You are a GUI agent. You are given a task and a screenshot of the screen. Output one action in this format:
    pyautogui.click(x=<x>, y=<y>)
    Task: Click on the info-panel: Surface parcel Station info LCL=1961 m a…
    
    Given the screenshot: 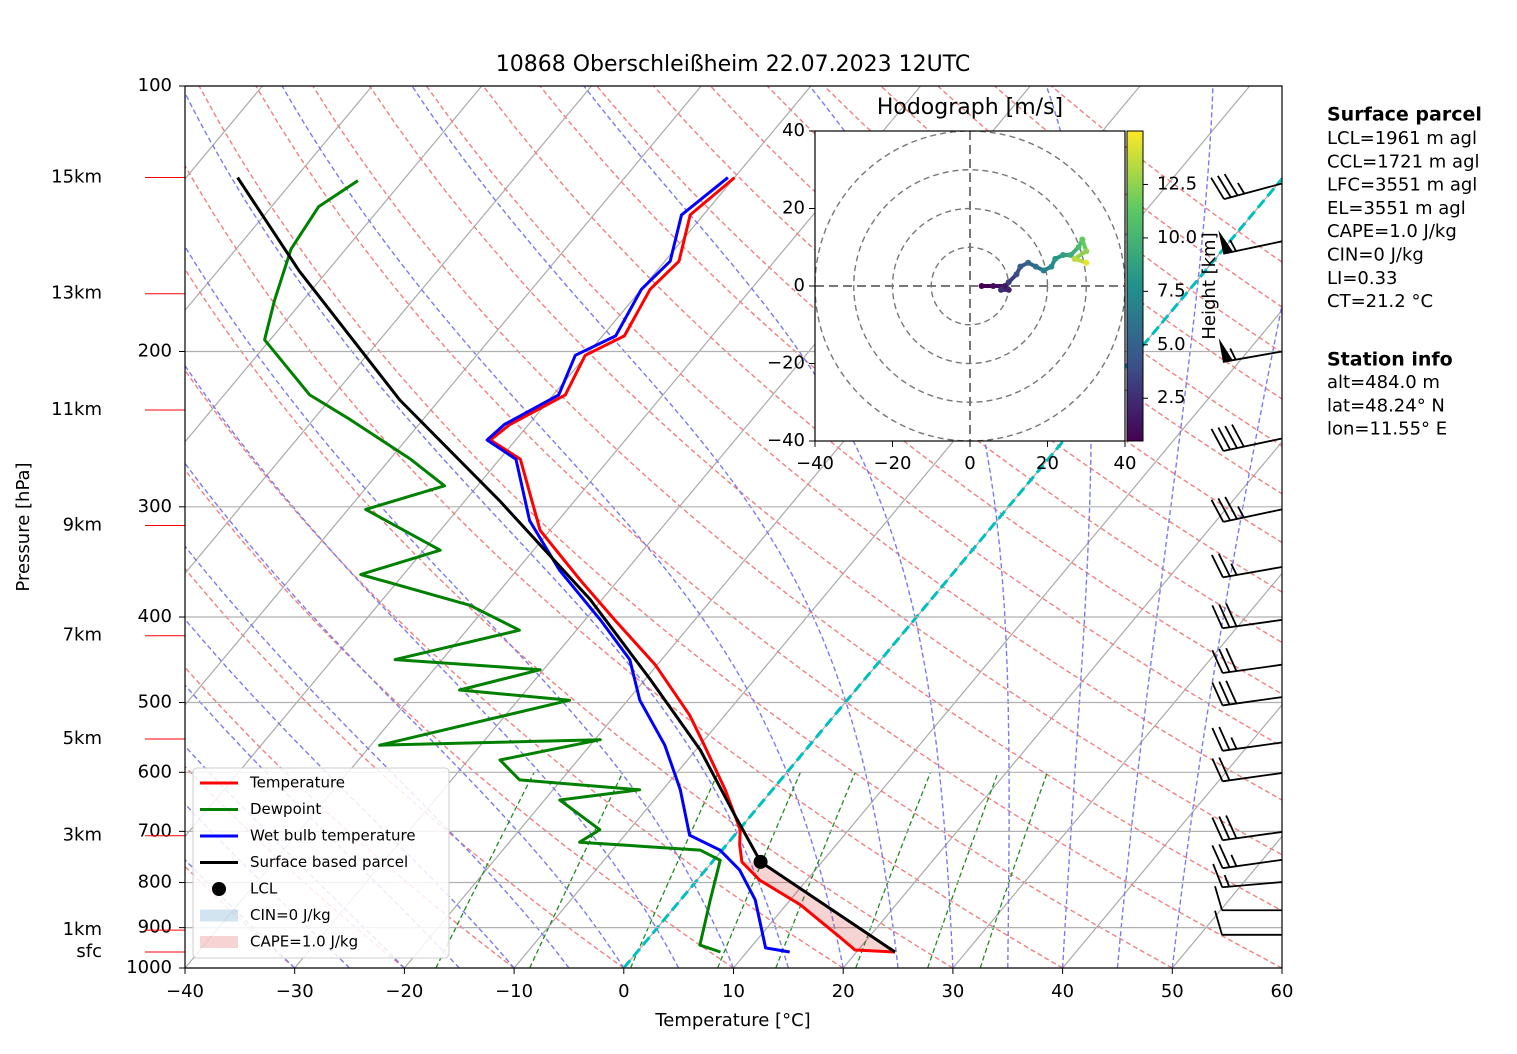 What is the action you would take?
    pyautogui.click(x=1404, y=272)
    